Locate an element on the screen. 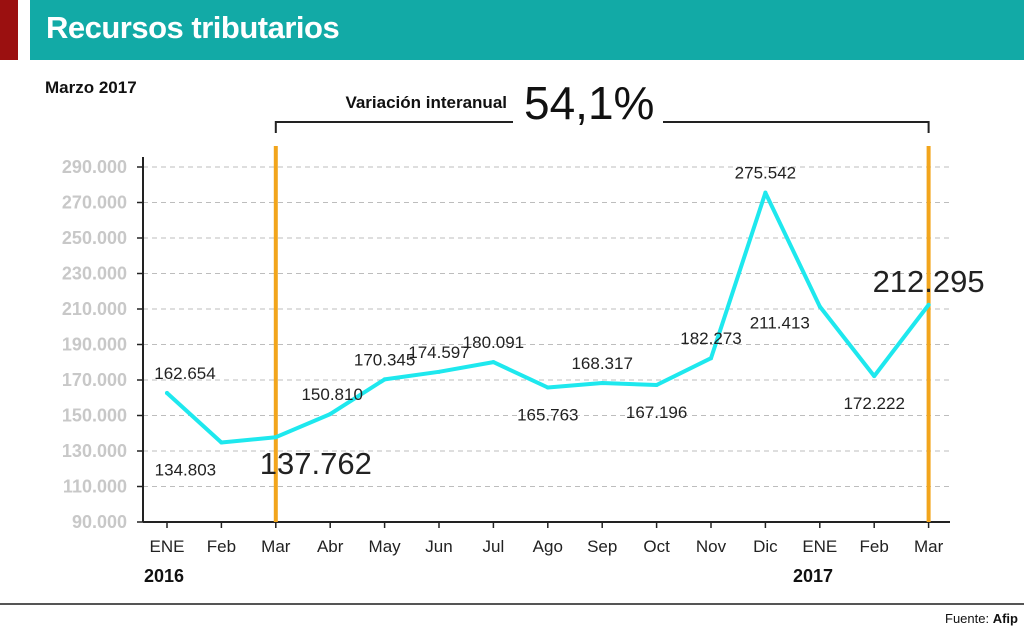  x-tick-label: Oct is located at coordinates (656, 546).